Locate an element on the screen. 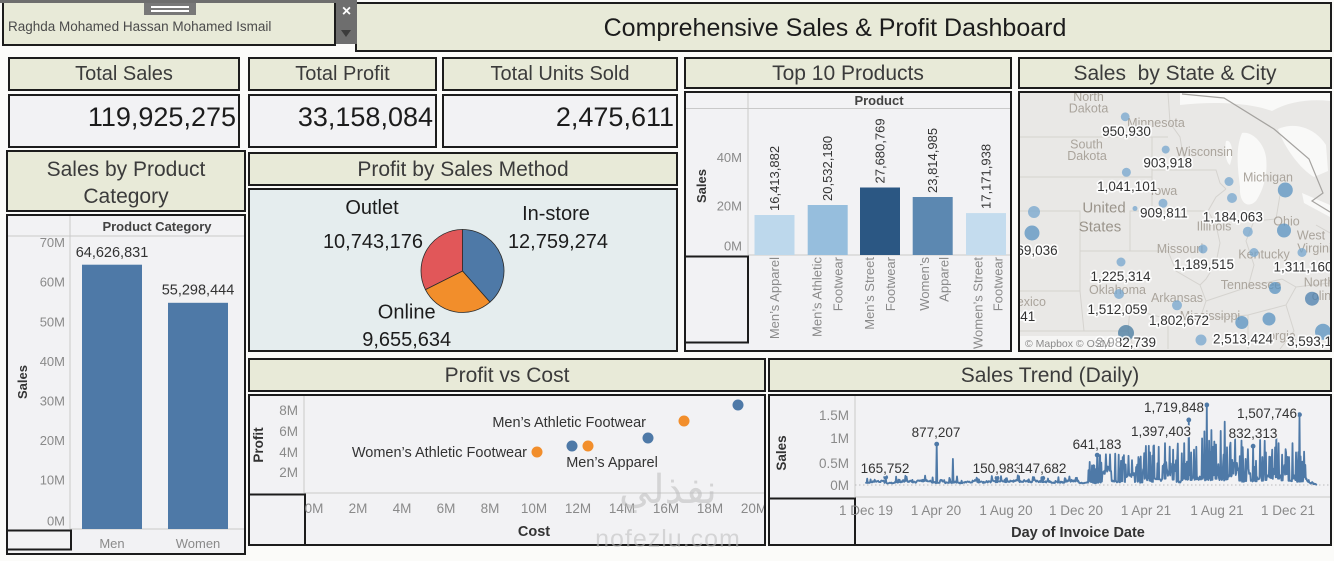 This screenshot has height=561, width=1334. svg-text: 12,759,274 is located at coordinates (558, 242).